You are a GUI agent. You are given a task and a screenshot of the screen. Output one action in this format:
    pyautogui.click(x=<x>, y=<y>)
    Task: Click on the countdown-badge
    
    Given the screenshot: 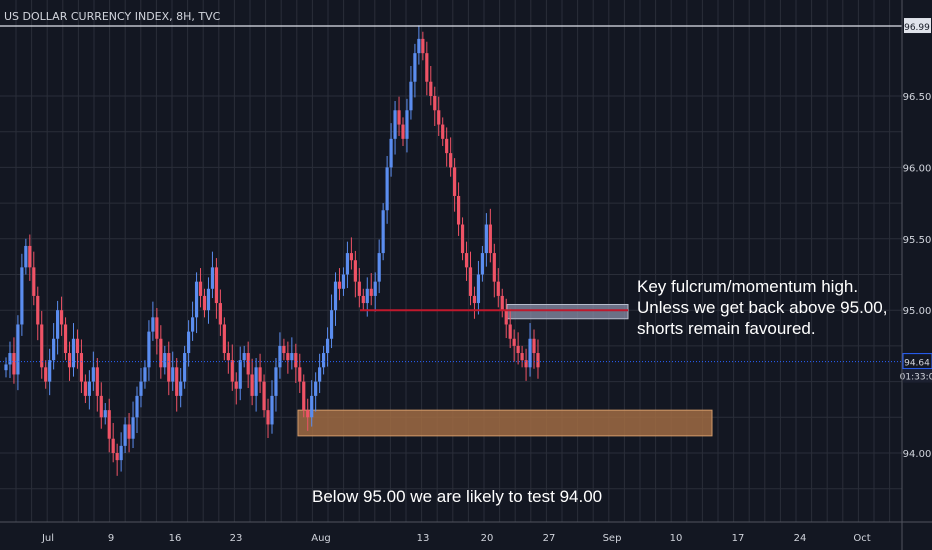 What is the action you would take?
    pyautogui.click(x=917, y=376)
    